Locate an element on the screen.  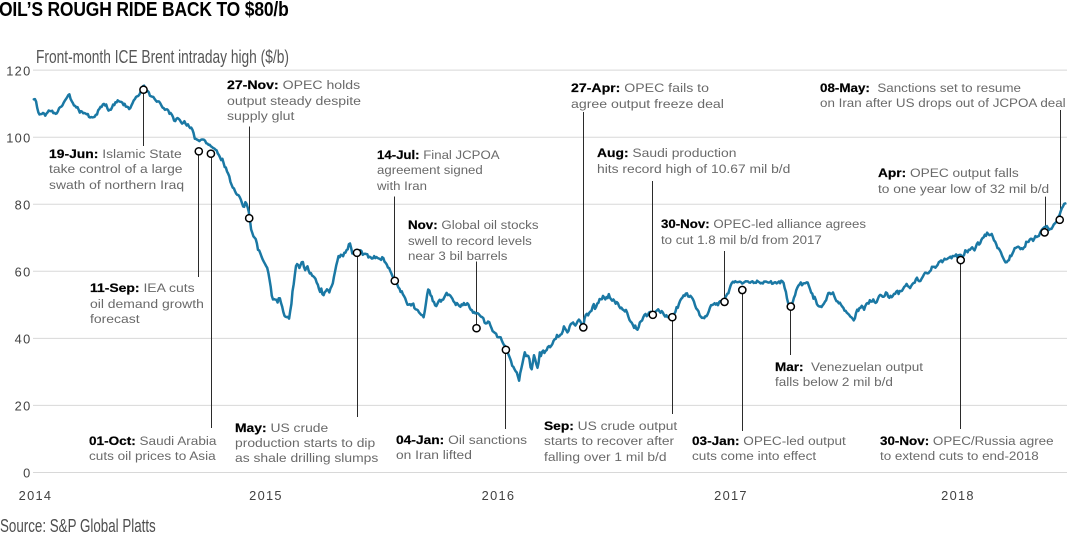
svg-text: 0 is located at coordinates (27, 473).